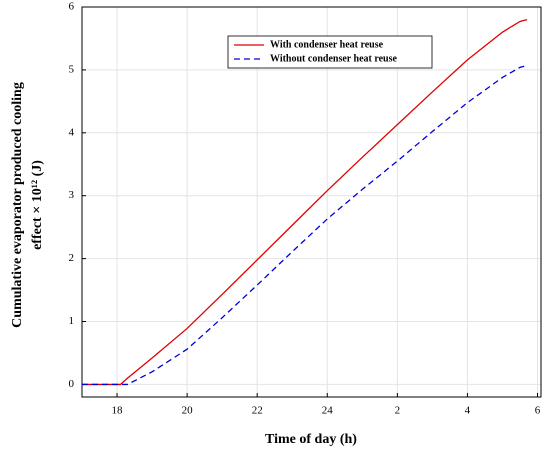 The image size is (550, 460). Describe the element at coordinates (72, 69) in the screenshot. I see `y-tick-label: 5` at that location.